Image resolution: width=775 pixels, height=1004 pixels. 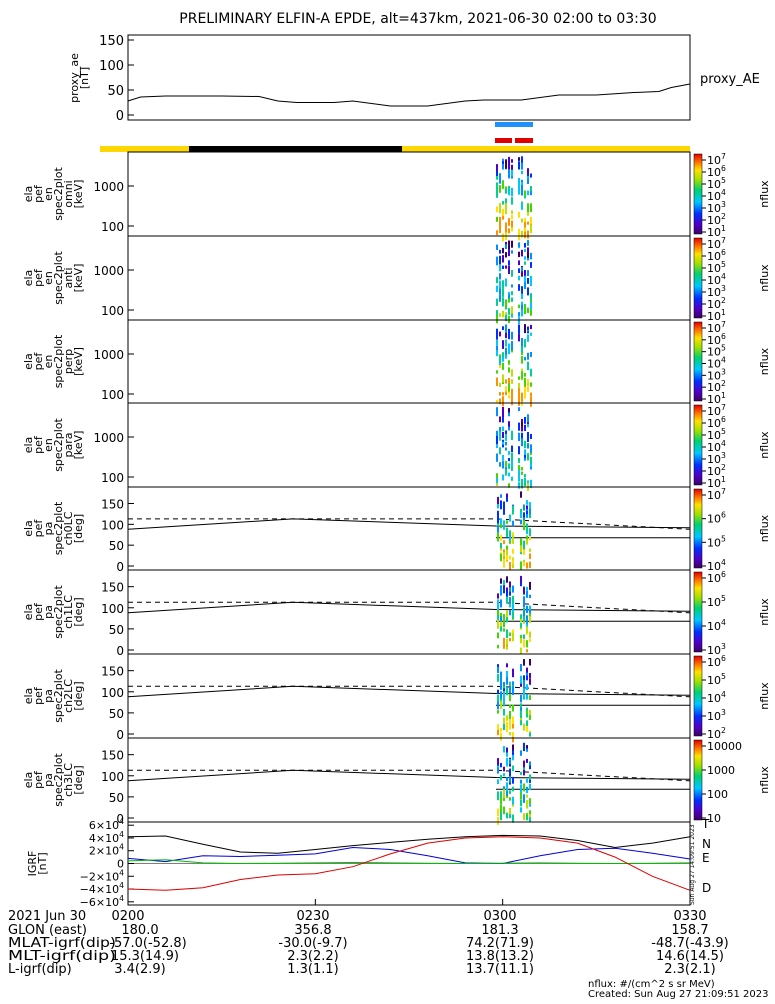 What do you see at coordinates (68, 612) in the screenshot?
I see `ylabel-line: ch1LC` at bounding box center [68, 612].